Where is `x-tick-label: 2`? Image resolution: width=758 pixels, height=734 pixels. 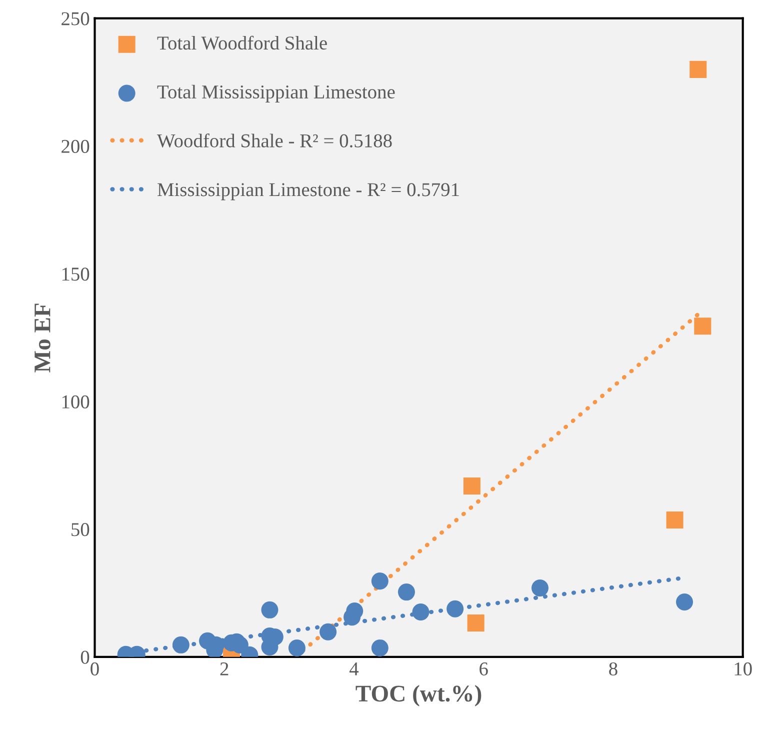
x-tick-label: 2 is located at coordinates (224, 669).